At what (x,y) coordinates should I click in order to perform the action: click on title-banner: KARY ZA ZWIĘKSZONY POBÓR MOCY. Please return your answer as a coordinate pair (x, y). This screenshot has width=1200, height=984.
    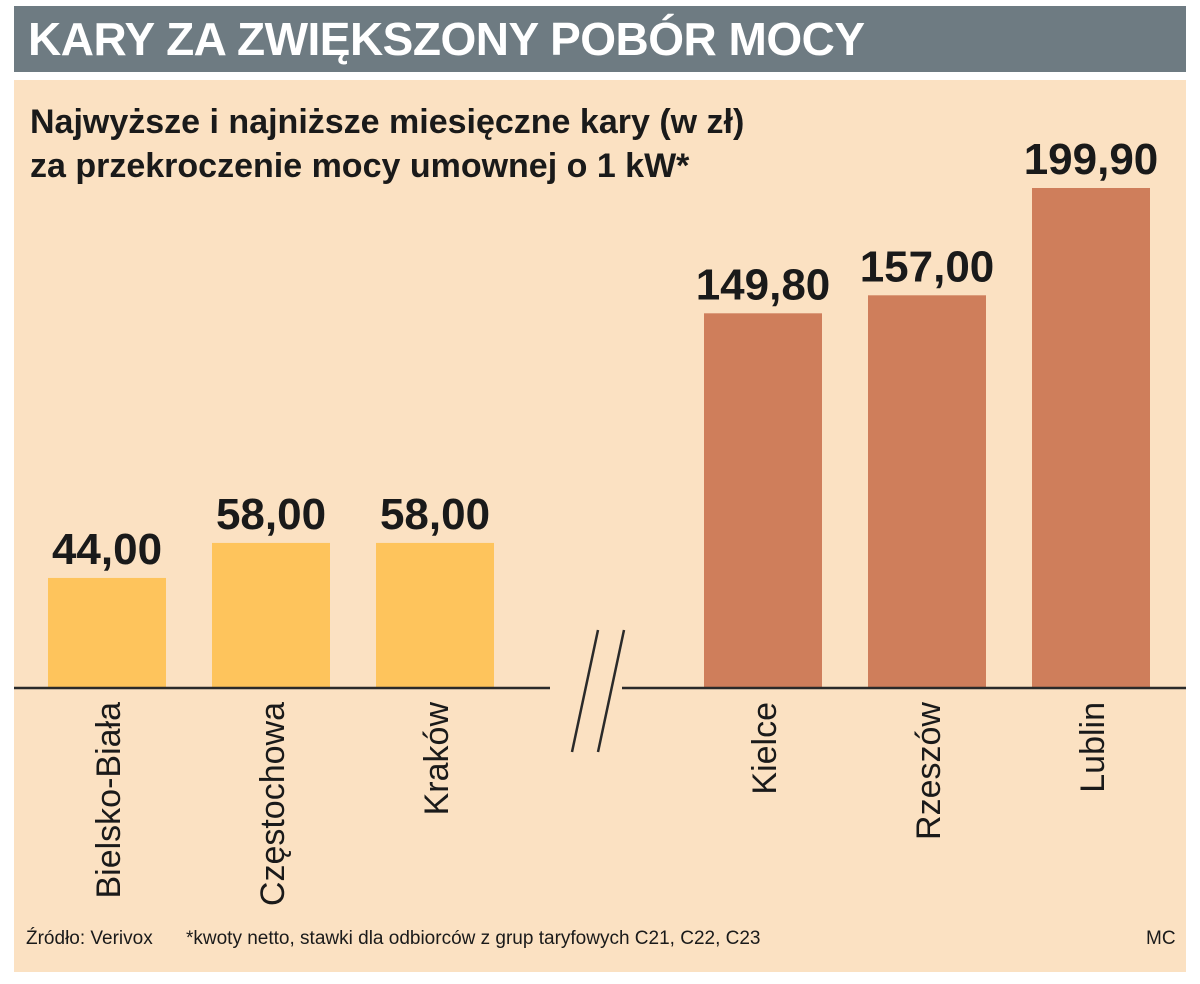
    Looking at the image, I should click on (600, 39).